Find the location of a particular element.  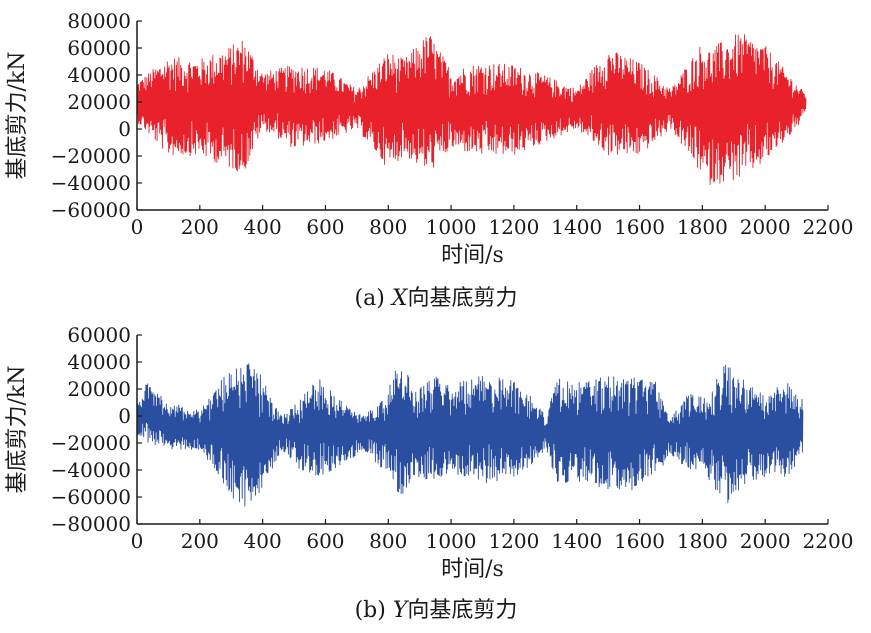

y-tick-label: 80000 is located at coordinates (99, 21).